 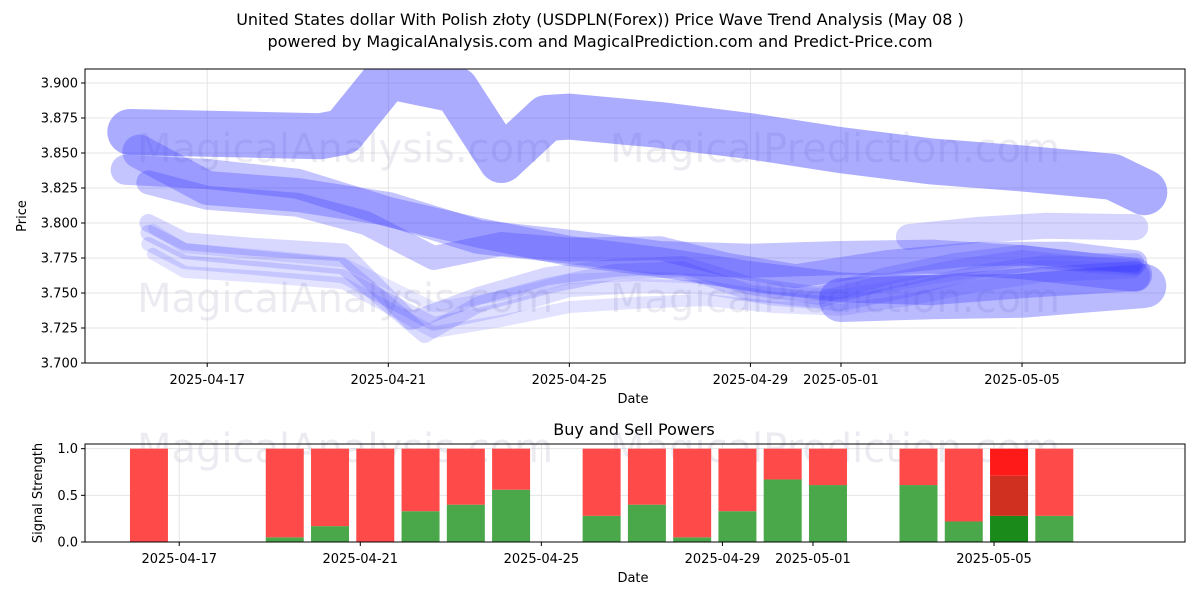 I want to click on watermark-prediction-top: MagicalPrediction.com, so click(x=835, y=149).